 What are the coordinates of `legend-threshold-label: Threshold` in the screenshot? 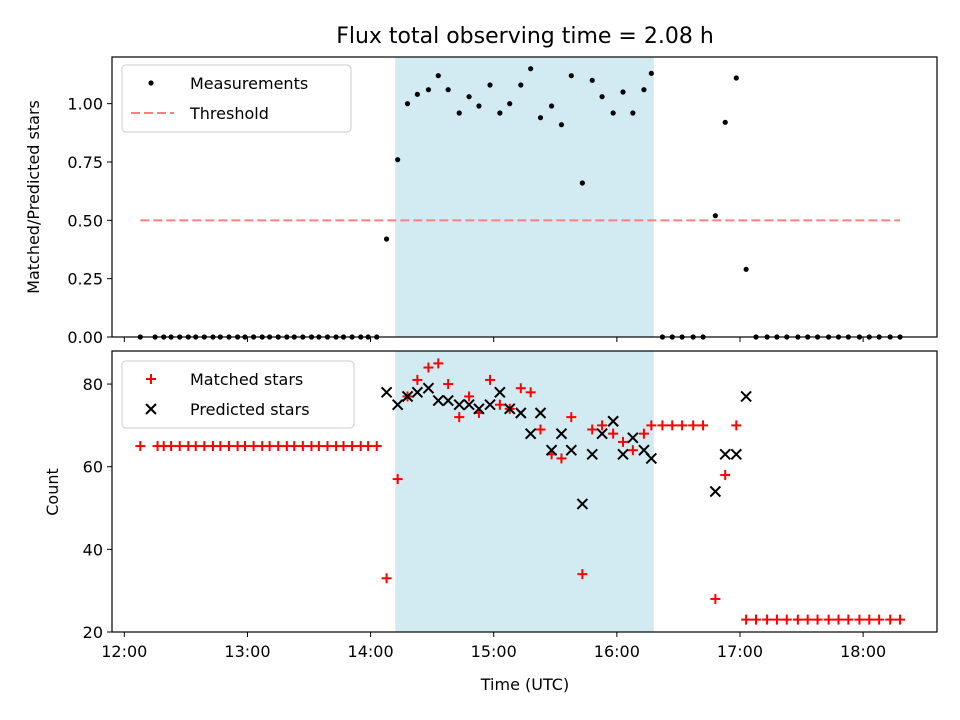 It's located at (229, 113).